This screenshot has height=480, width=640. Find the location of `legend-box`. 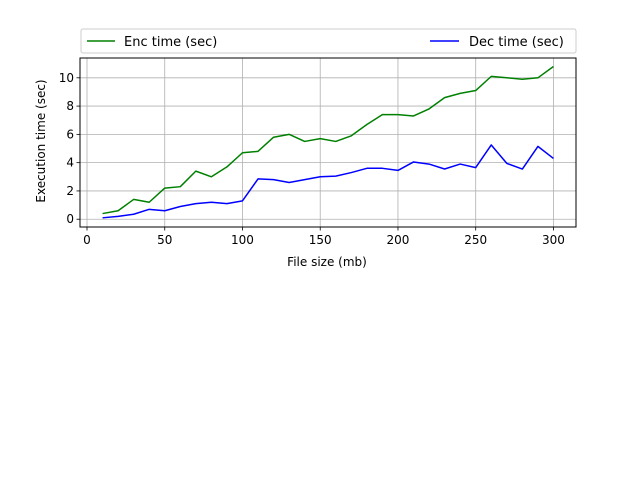

legend-box is located at coordinates (328, 41).